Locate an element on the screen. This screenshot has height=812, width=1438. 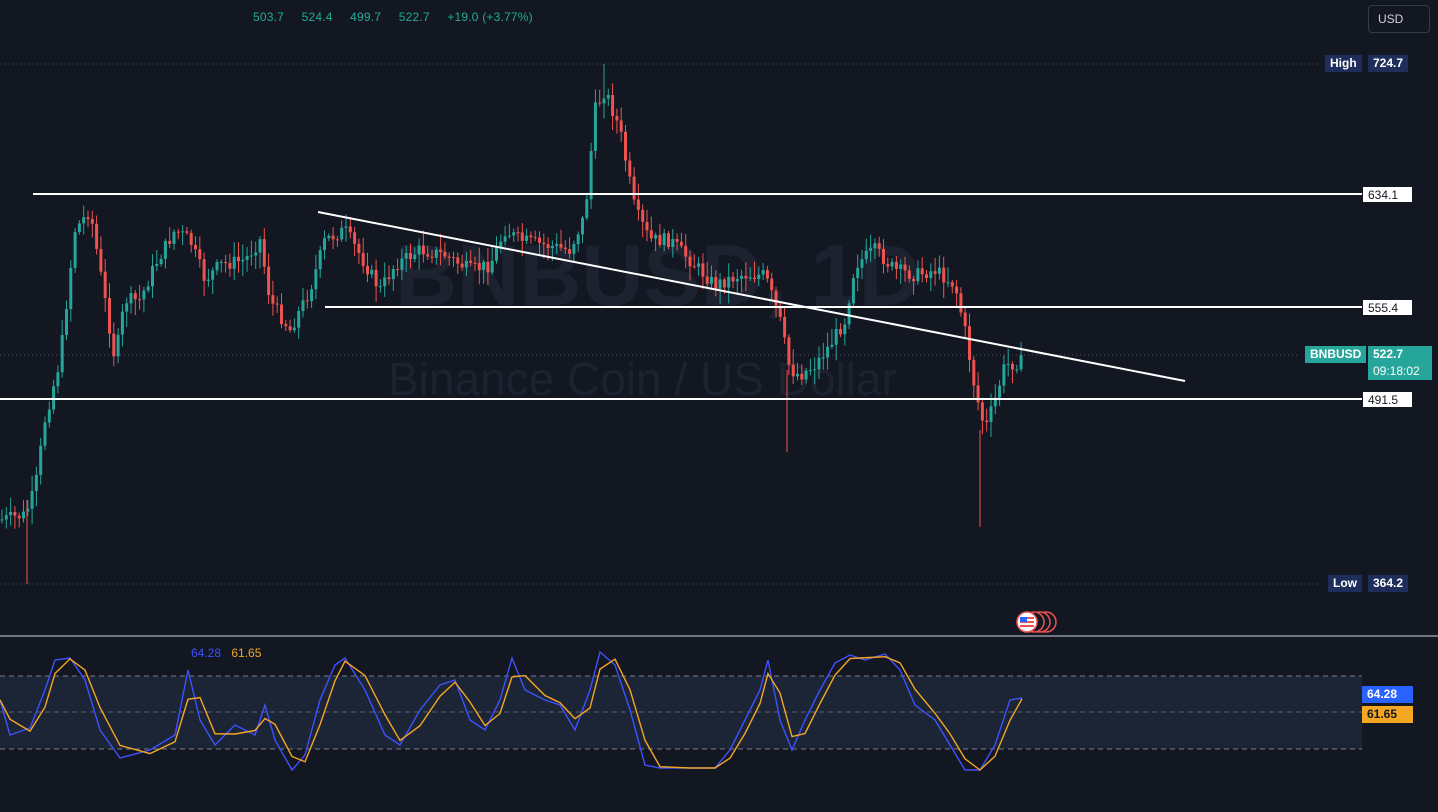
countdown-tag: 09:18:02 is located at coordinates (1400, 371).